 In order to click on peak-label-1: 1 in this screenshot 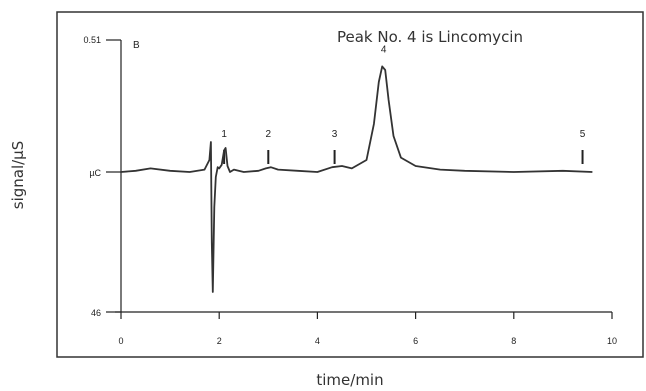, I will do `click(224, 134)`.